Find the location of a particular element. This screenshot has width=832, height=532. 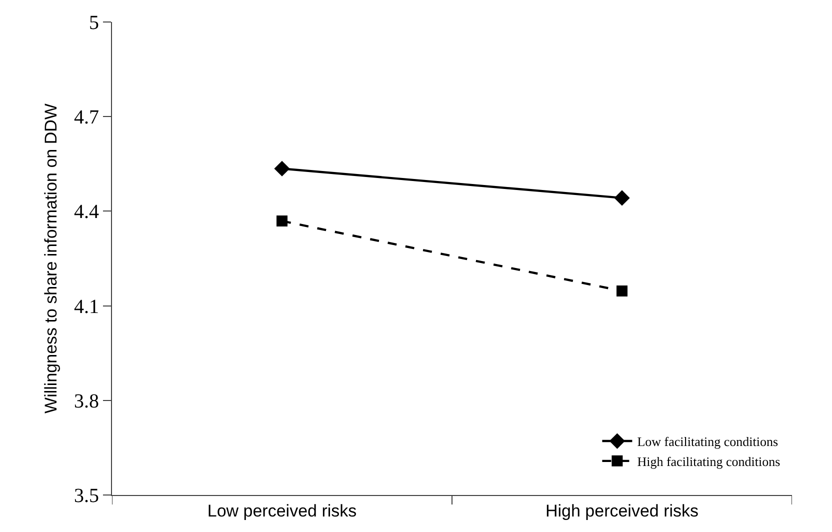

y-tick-label: 5 is located at coordinates (94, 23).